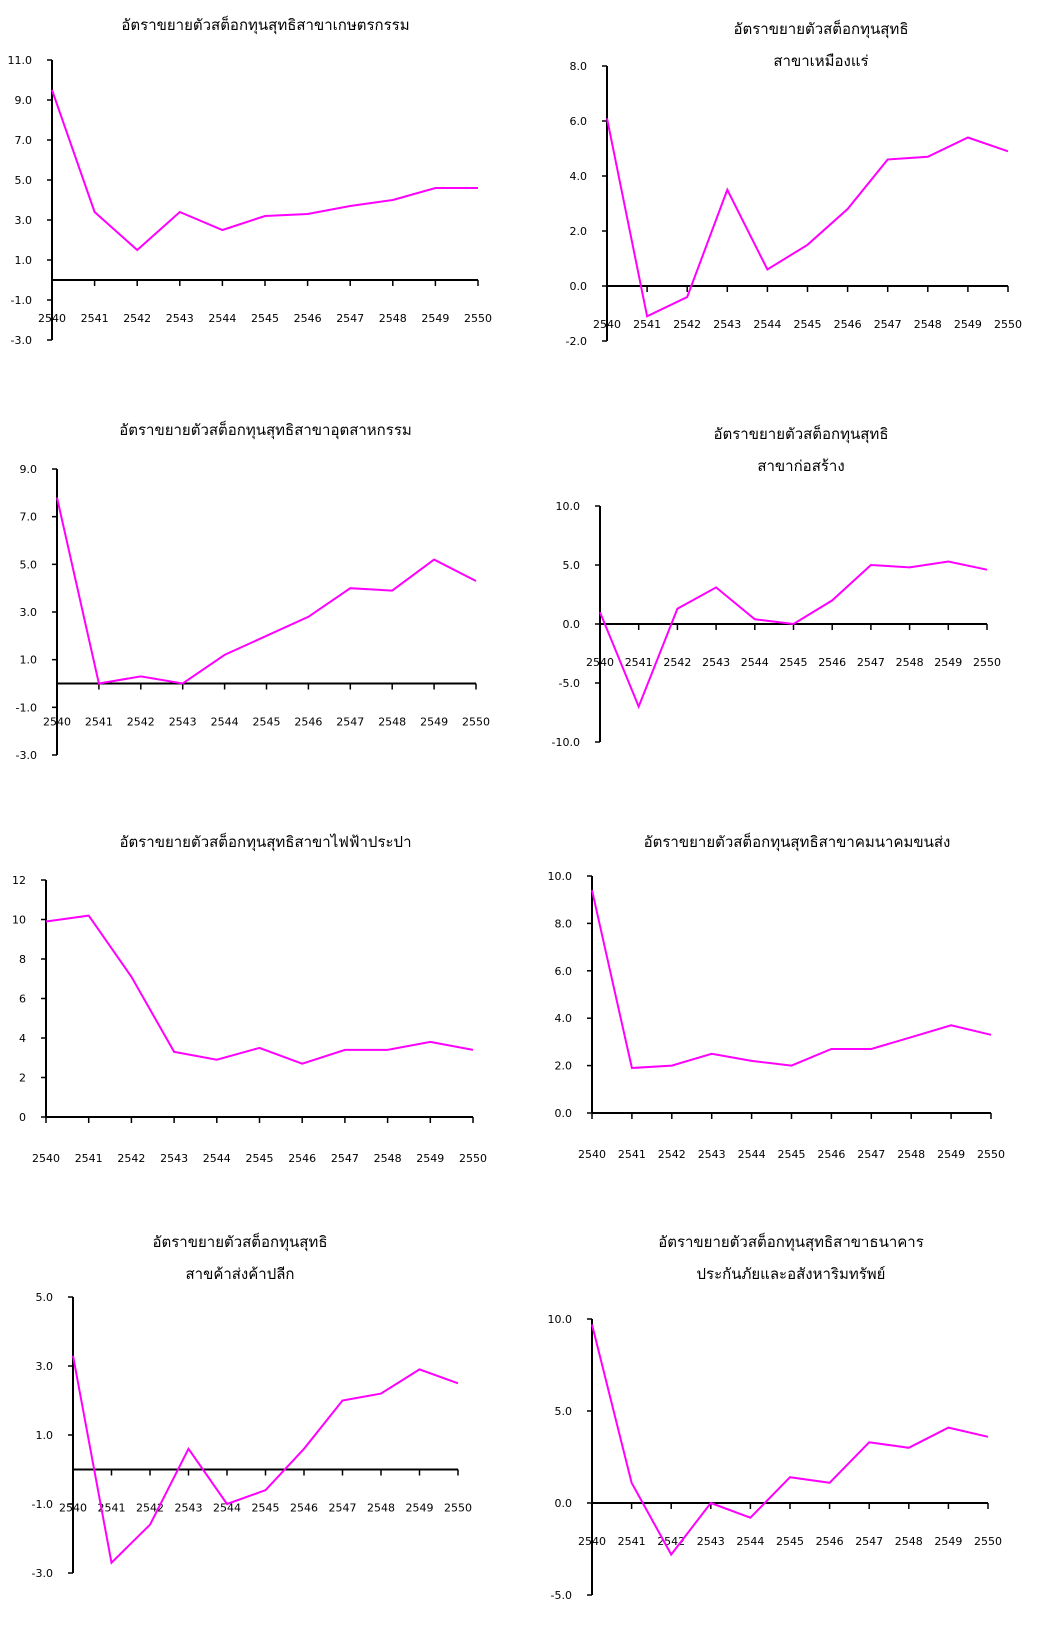 Image resolution: width=1063 pixels, height=1630 pixels. What do you see at coordinates (45, 1366) in the screenshot?
I see `y-tick-label: 3.0` at bounding box center [45, 1366].